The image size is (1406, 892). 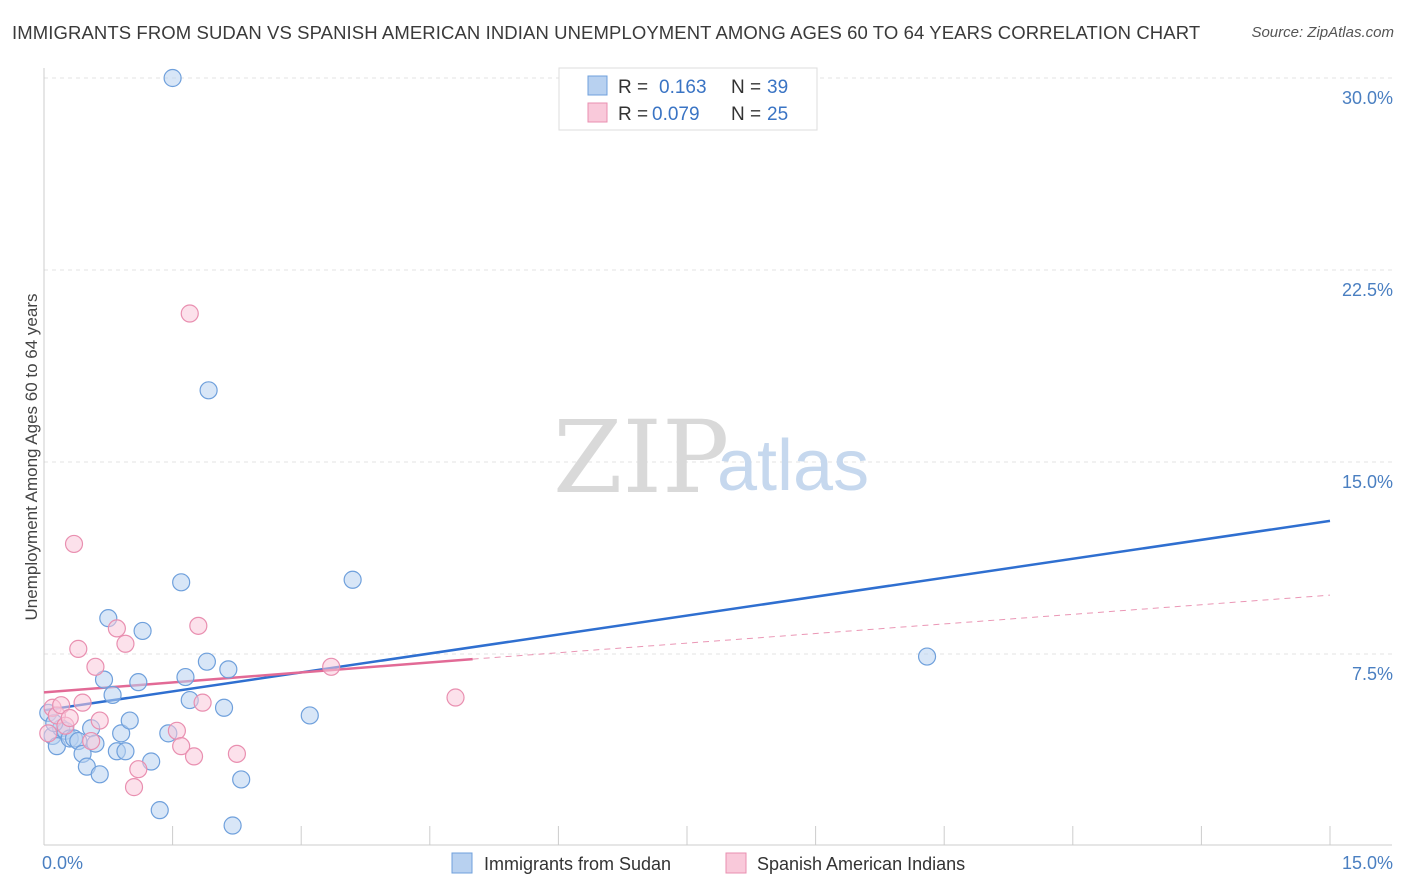 I want to click on watermark-atlas: atlas, so click(x=793, y=466).